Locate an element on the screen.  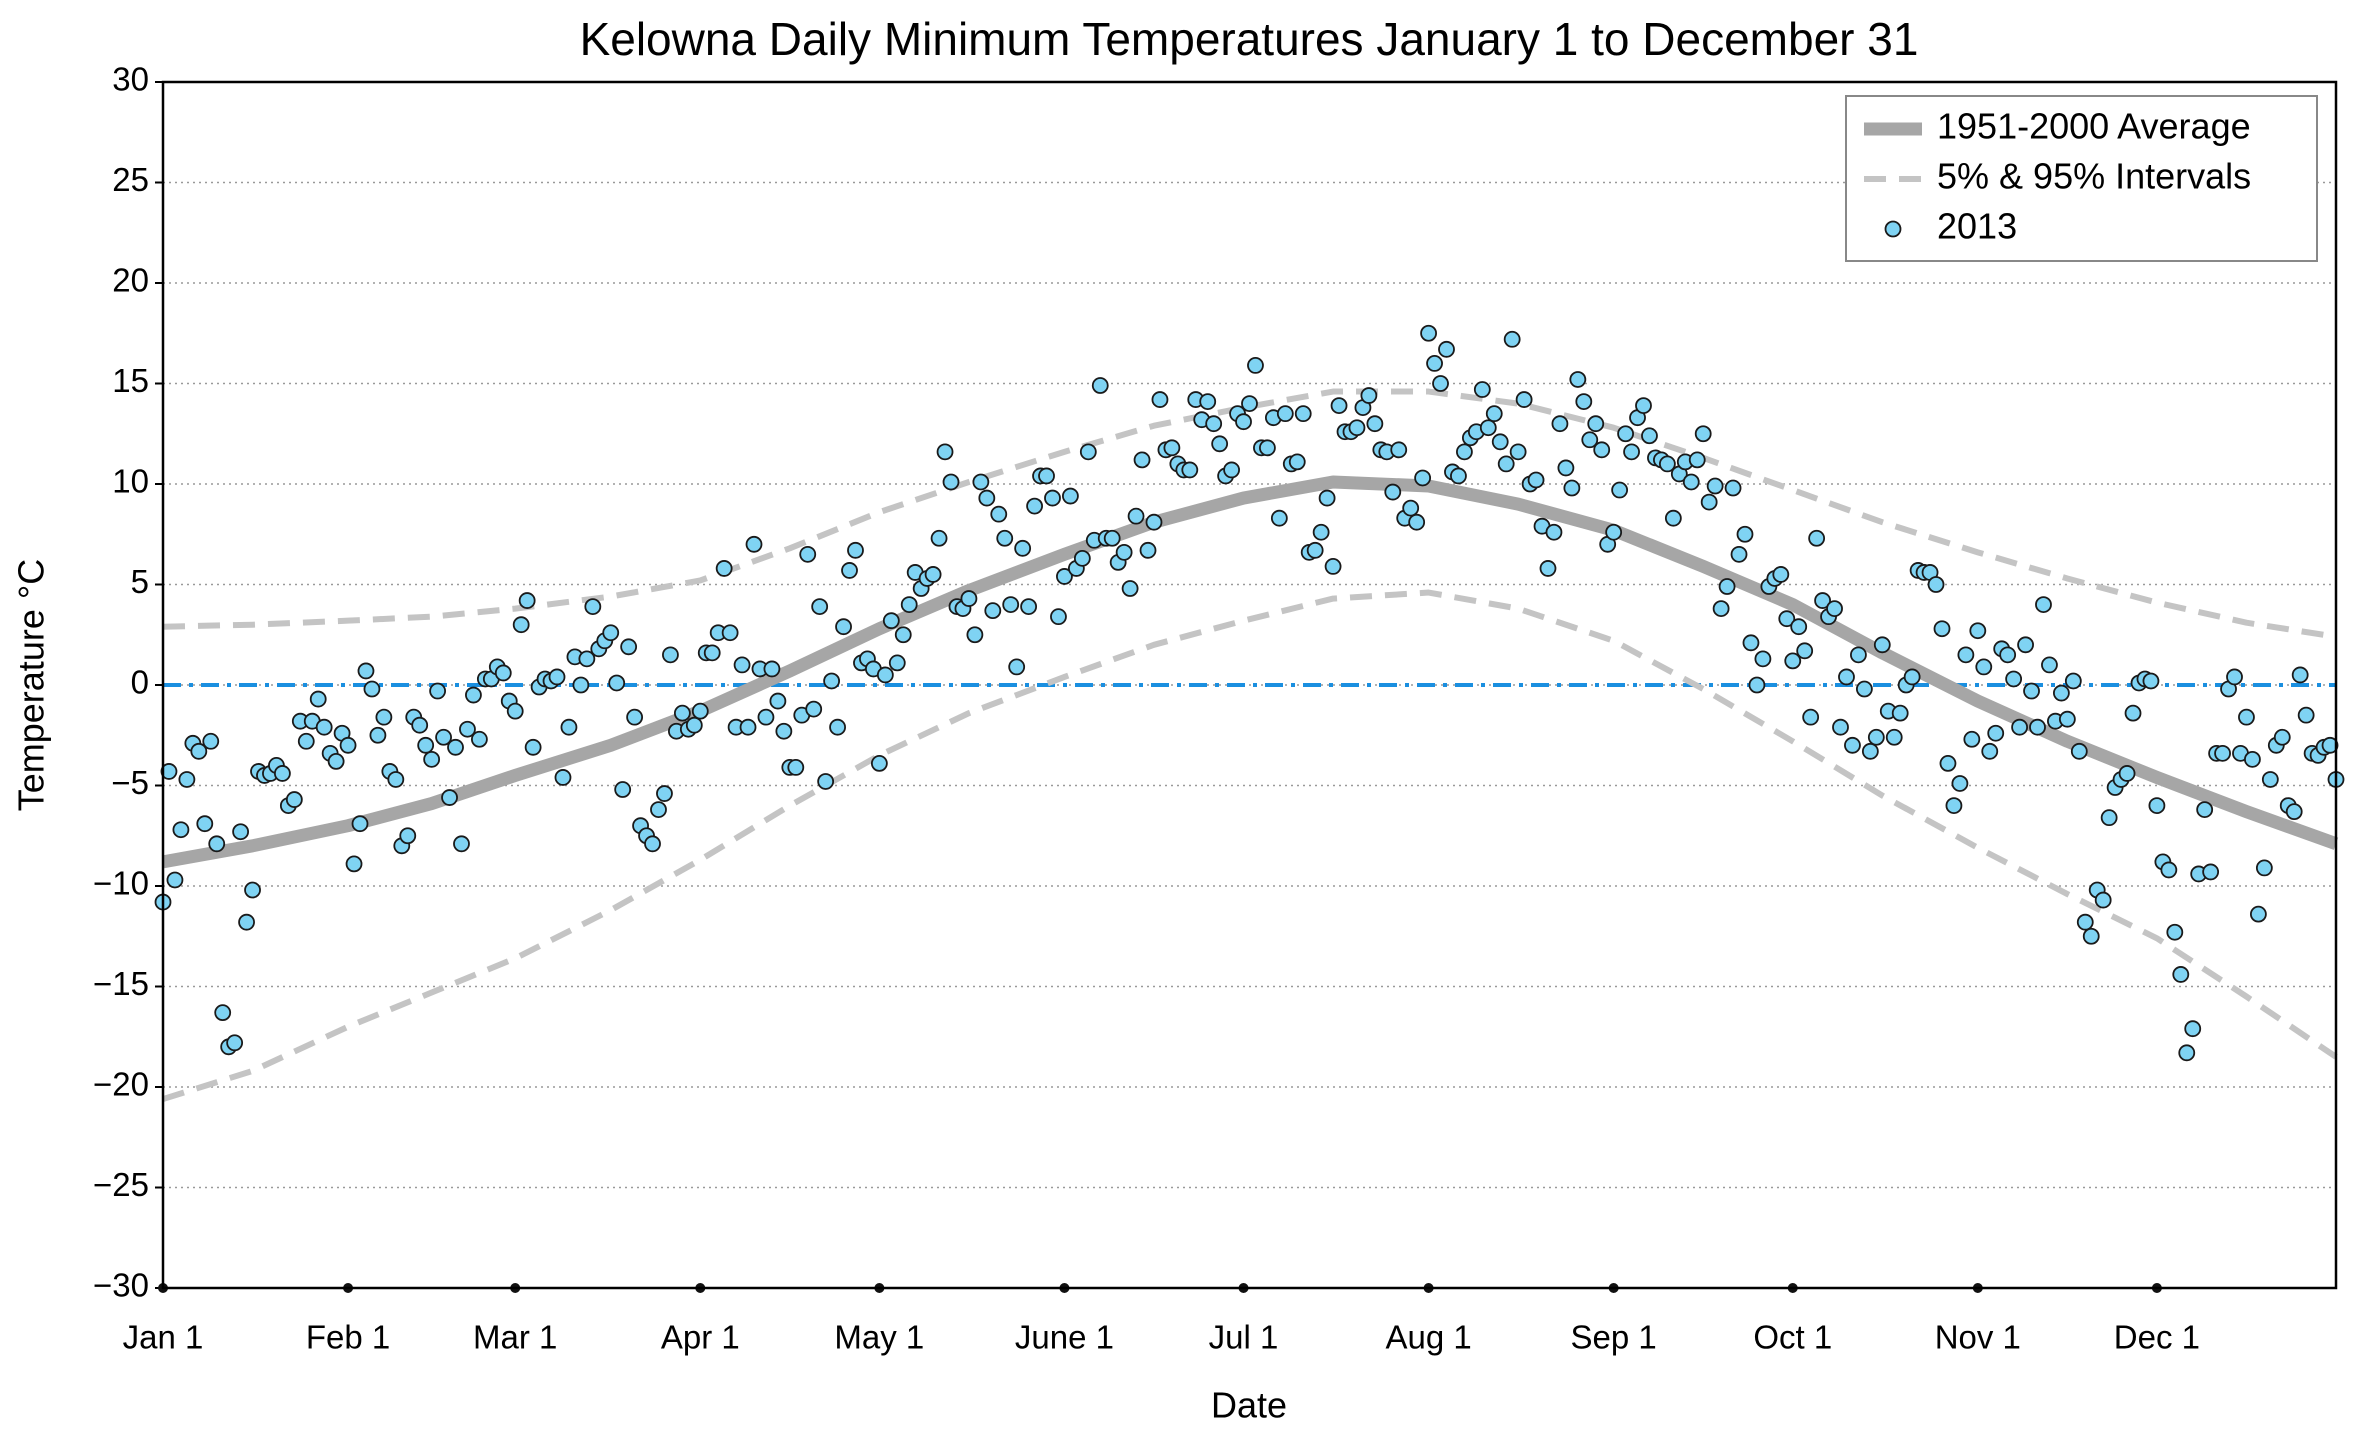
y-tick-label: 20 is located at coordinates (130, 280).